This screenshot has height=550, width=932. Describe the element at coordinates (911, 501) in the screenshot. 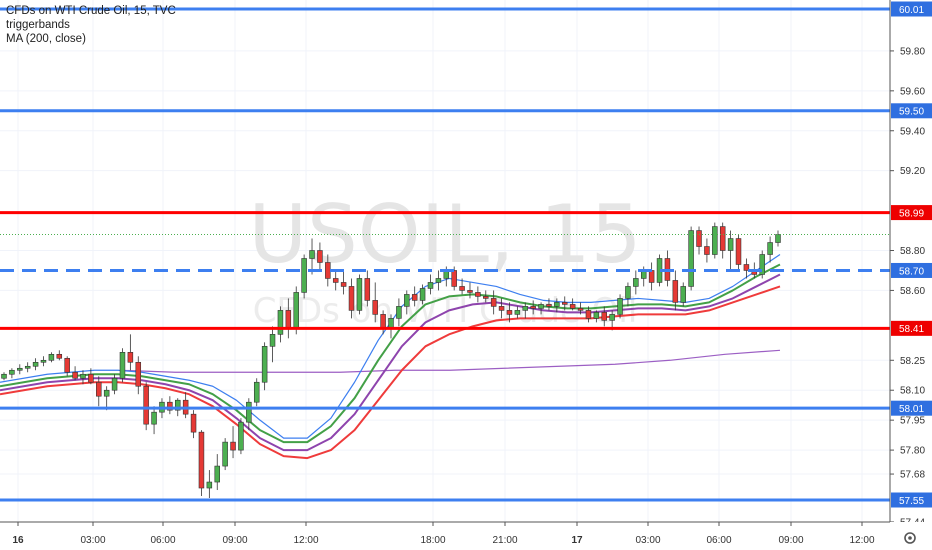

I see `price-label-57.55: 57.55` at that location.